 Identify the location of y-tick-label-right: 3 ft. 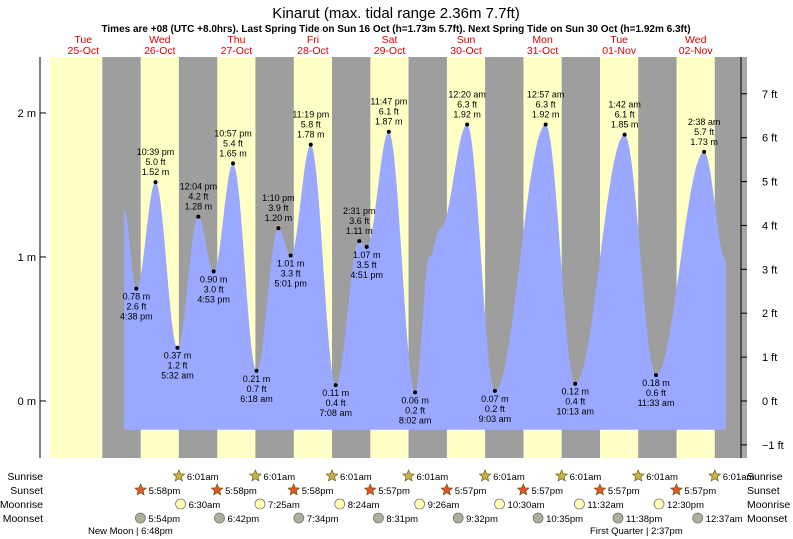
(769, 270).